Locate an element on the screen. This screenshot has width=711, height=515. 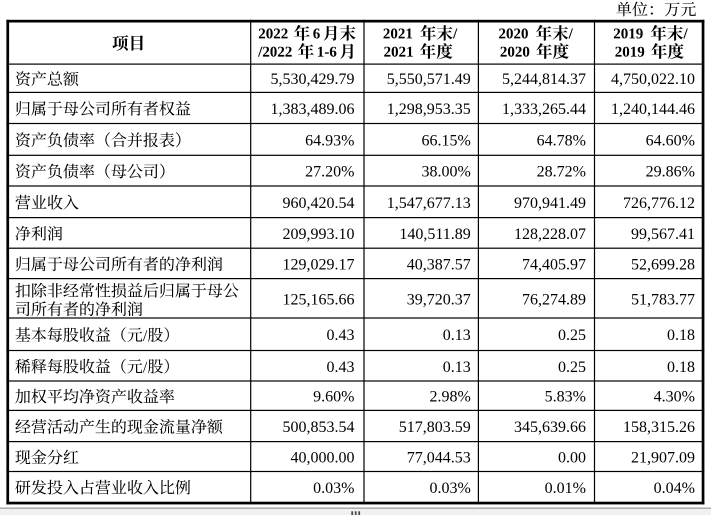
svg-text: 158,315.26 is located at coordinates (659, 427).